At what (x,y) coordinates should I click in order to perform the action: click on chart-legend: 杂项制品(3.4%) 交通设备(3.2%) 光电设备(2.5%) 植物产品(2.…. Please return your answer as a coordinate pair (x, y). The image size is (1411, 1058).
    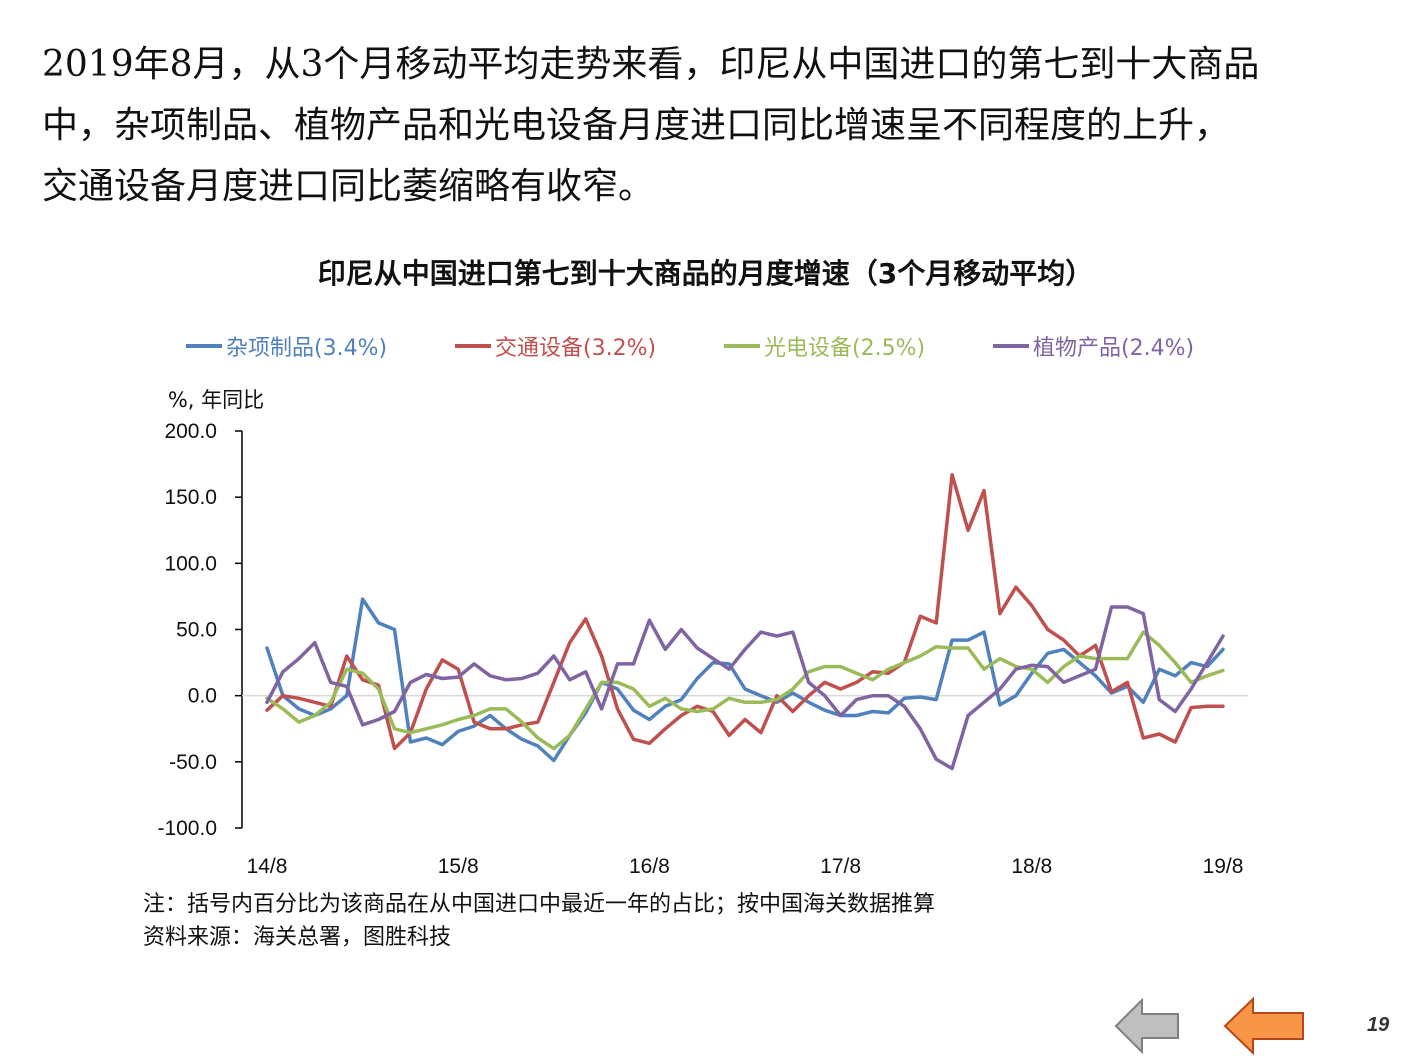
    Looking at the image, I should click on (705, 346).